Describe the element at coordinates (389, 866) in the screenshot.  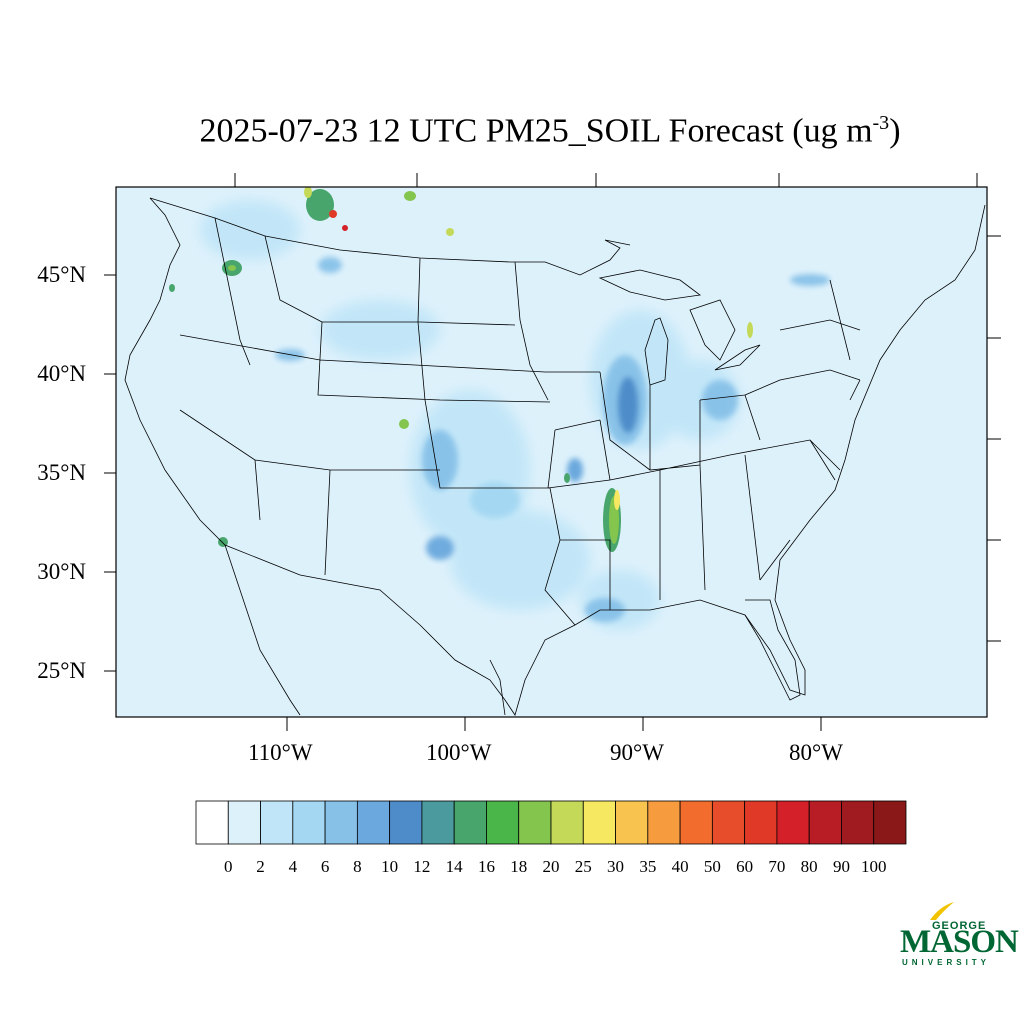
I see `colorbar-tick-label: 10` at that location.